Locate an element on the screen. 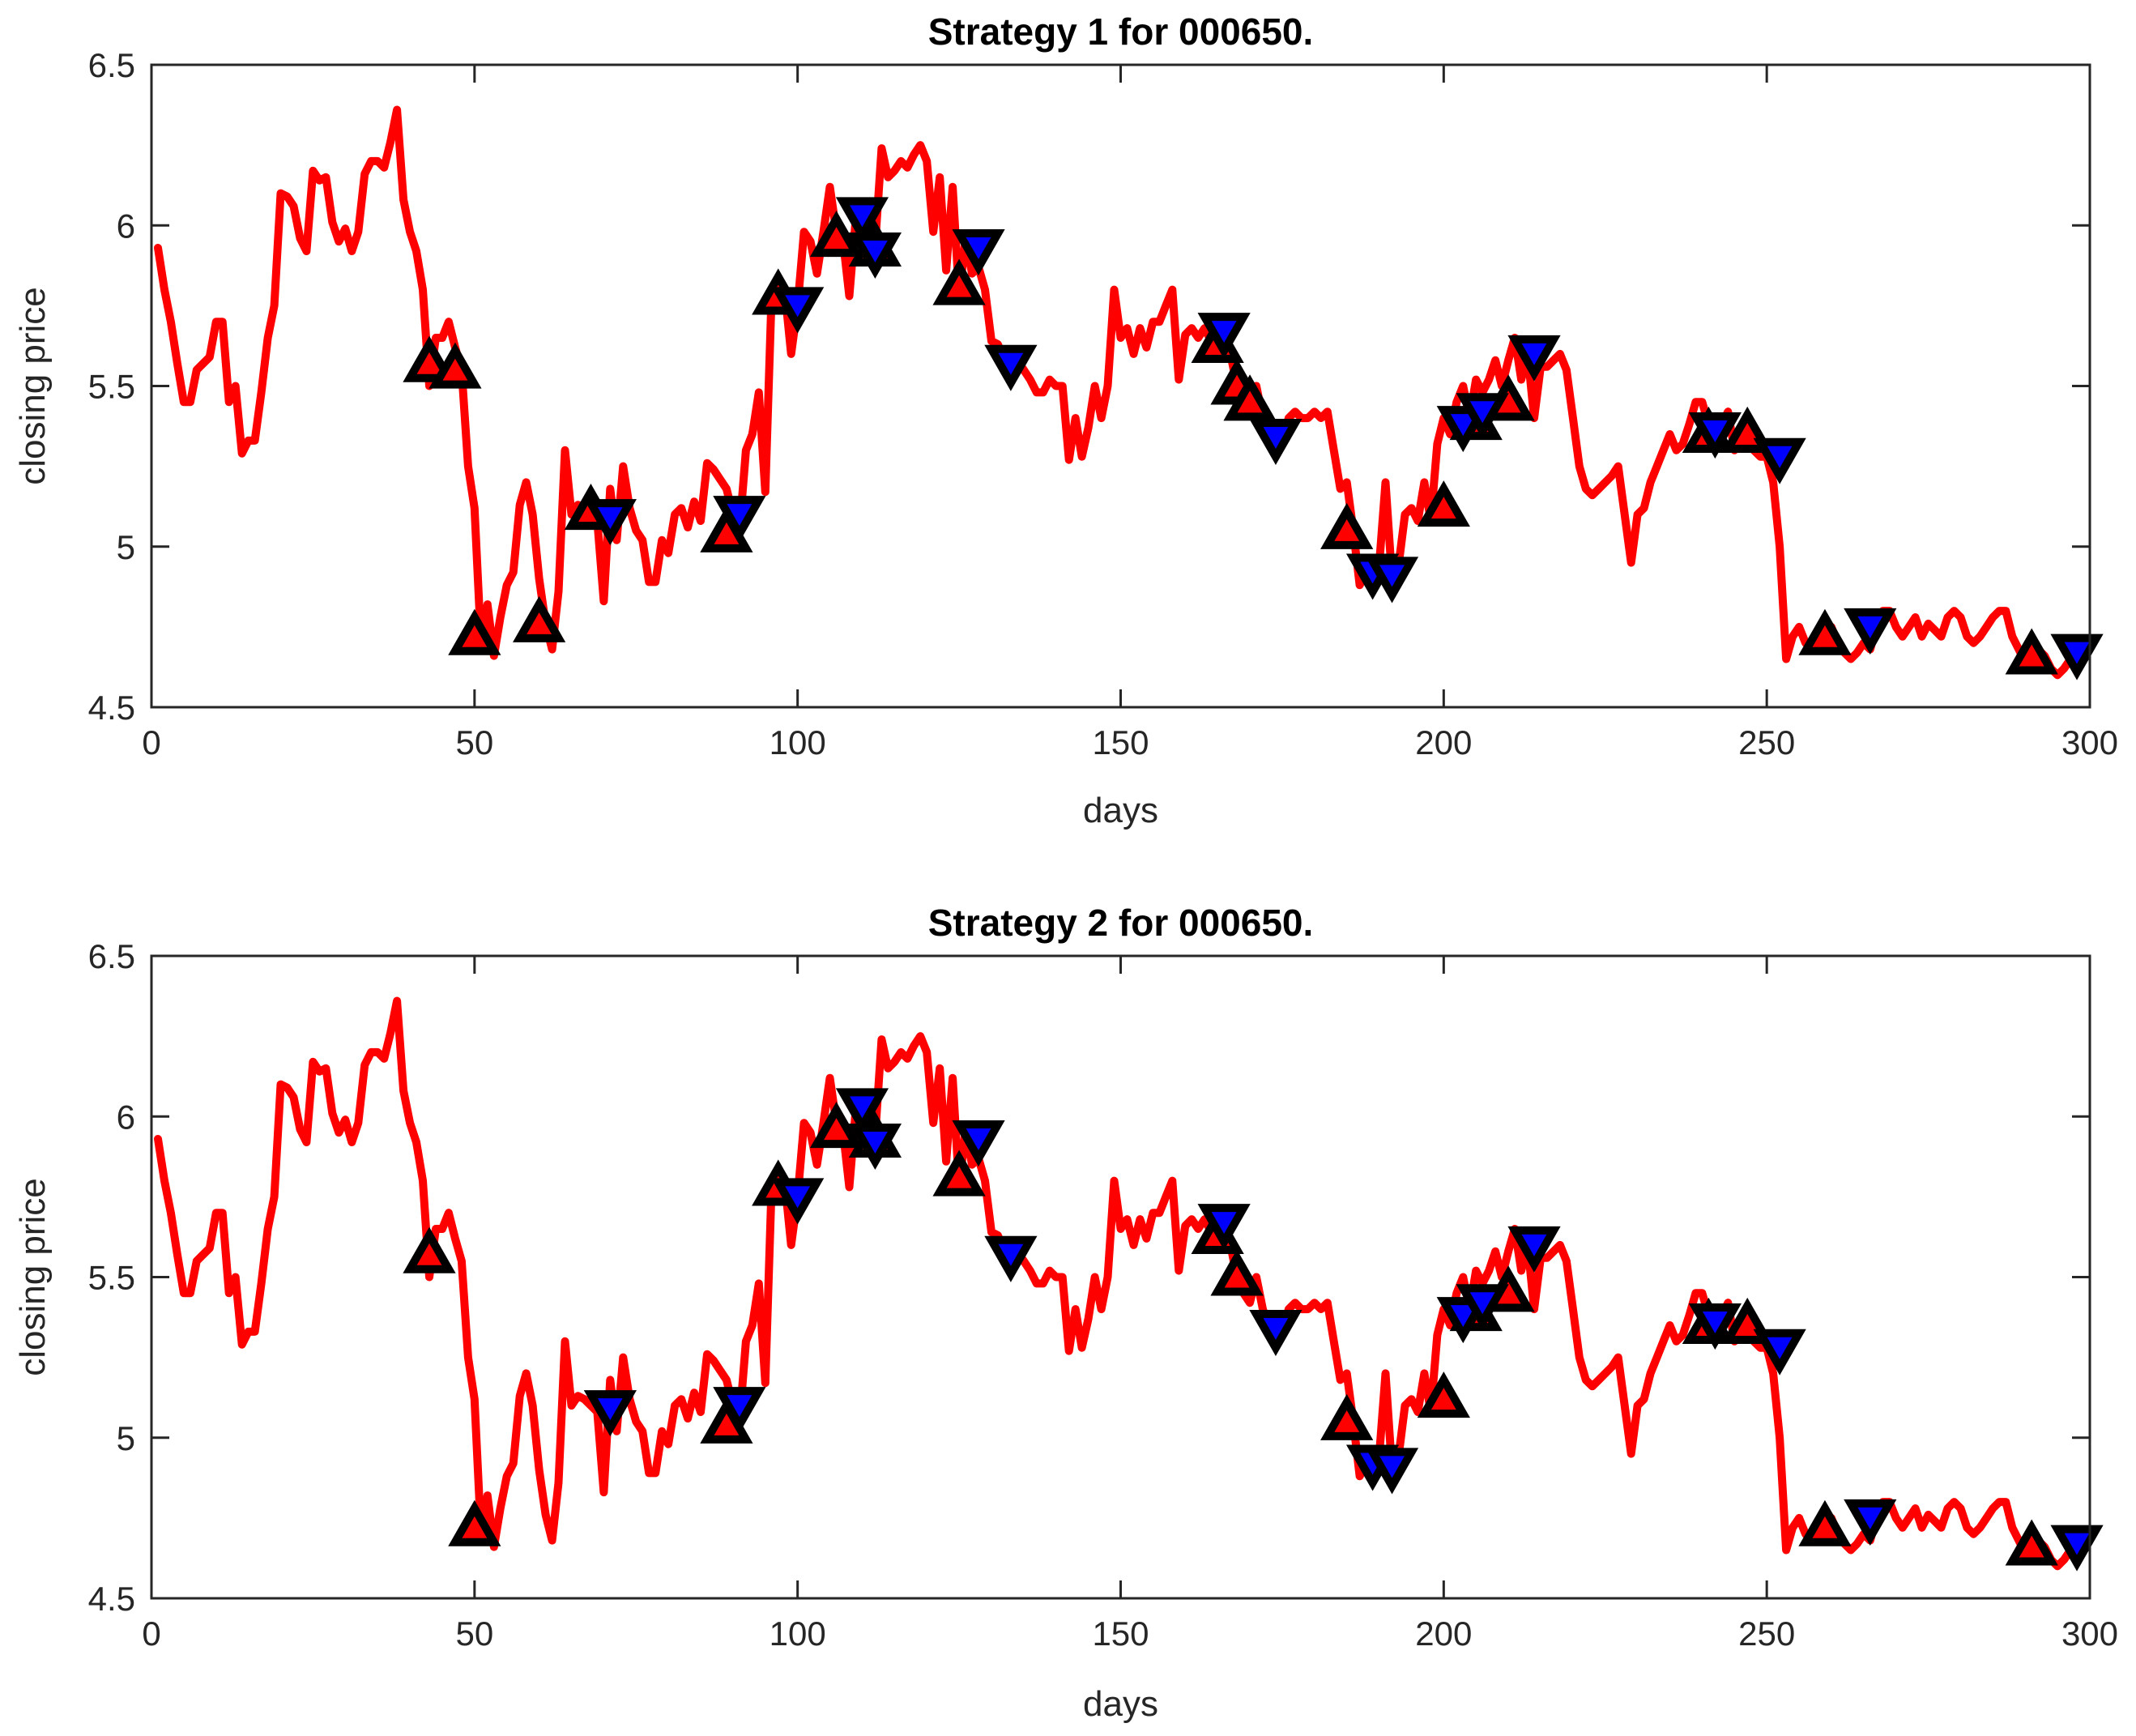 The height and width of the screenshot is (1736, 2136). chart-title: Strategy 2 for 000650. is located at coordinates (1121, 923).